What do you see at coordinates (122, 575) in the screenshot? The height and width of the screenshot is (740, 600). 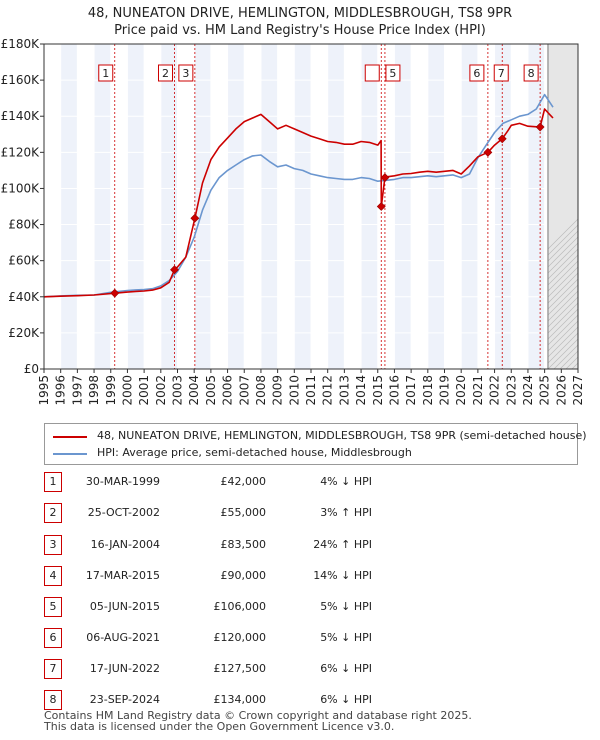 I see `transaction-date: 17-MAR-2015` at bounding box center [122, 575].